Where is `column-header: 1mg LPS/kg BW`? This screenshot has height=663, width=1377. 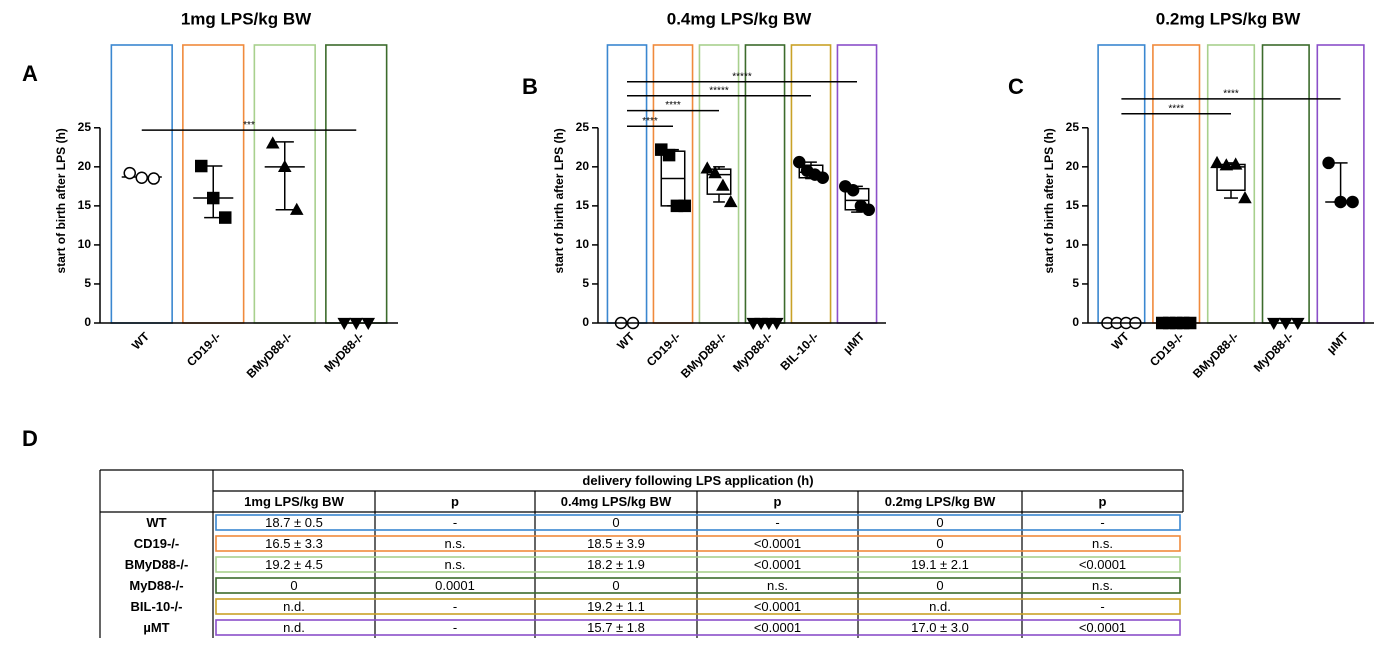
column-header: 1mg LPS/kg BW is located at coordinates (294, 501).